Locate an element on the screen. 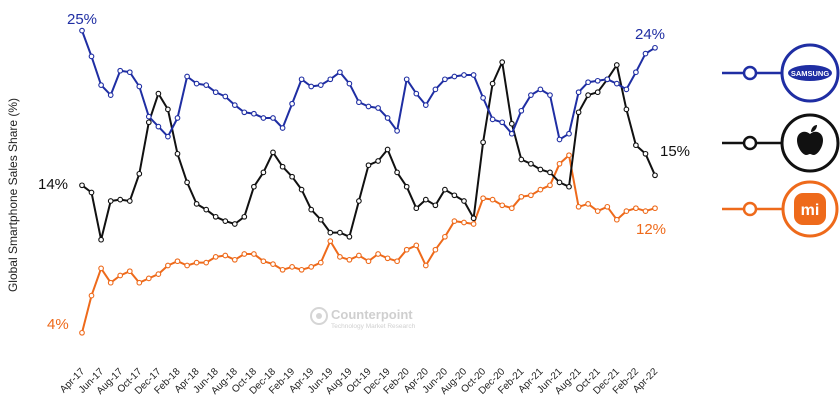  samsung-end-label: 24% is located at coordinates (650, 34).